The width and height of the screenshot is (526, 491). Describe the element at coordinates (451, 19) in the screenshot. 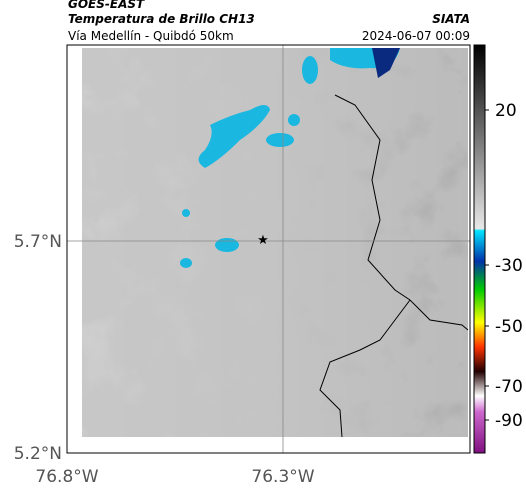

I see `agency: SIATA` at that location.